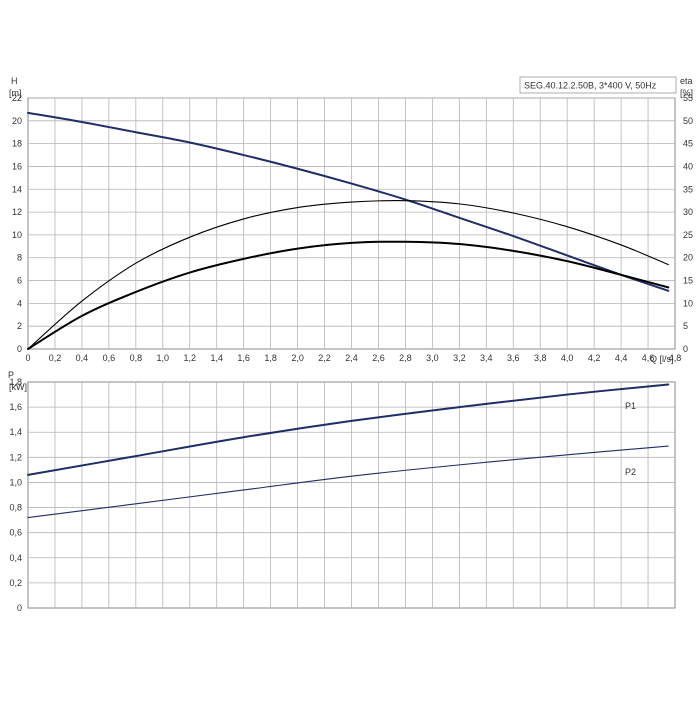  I want to click on y-tick-label-head: 10, so click(17, 235).